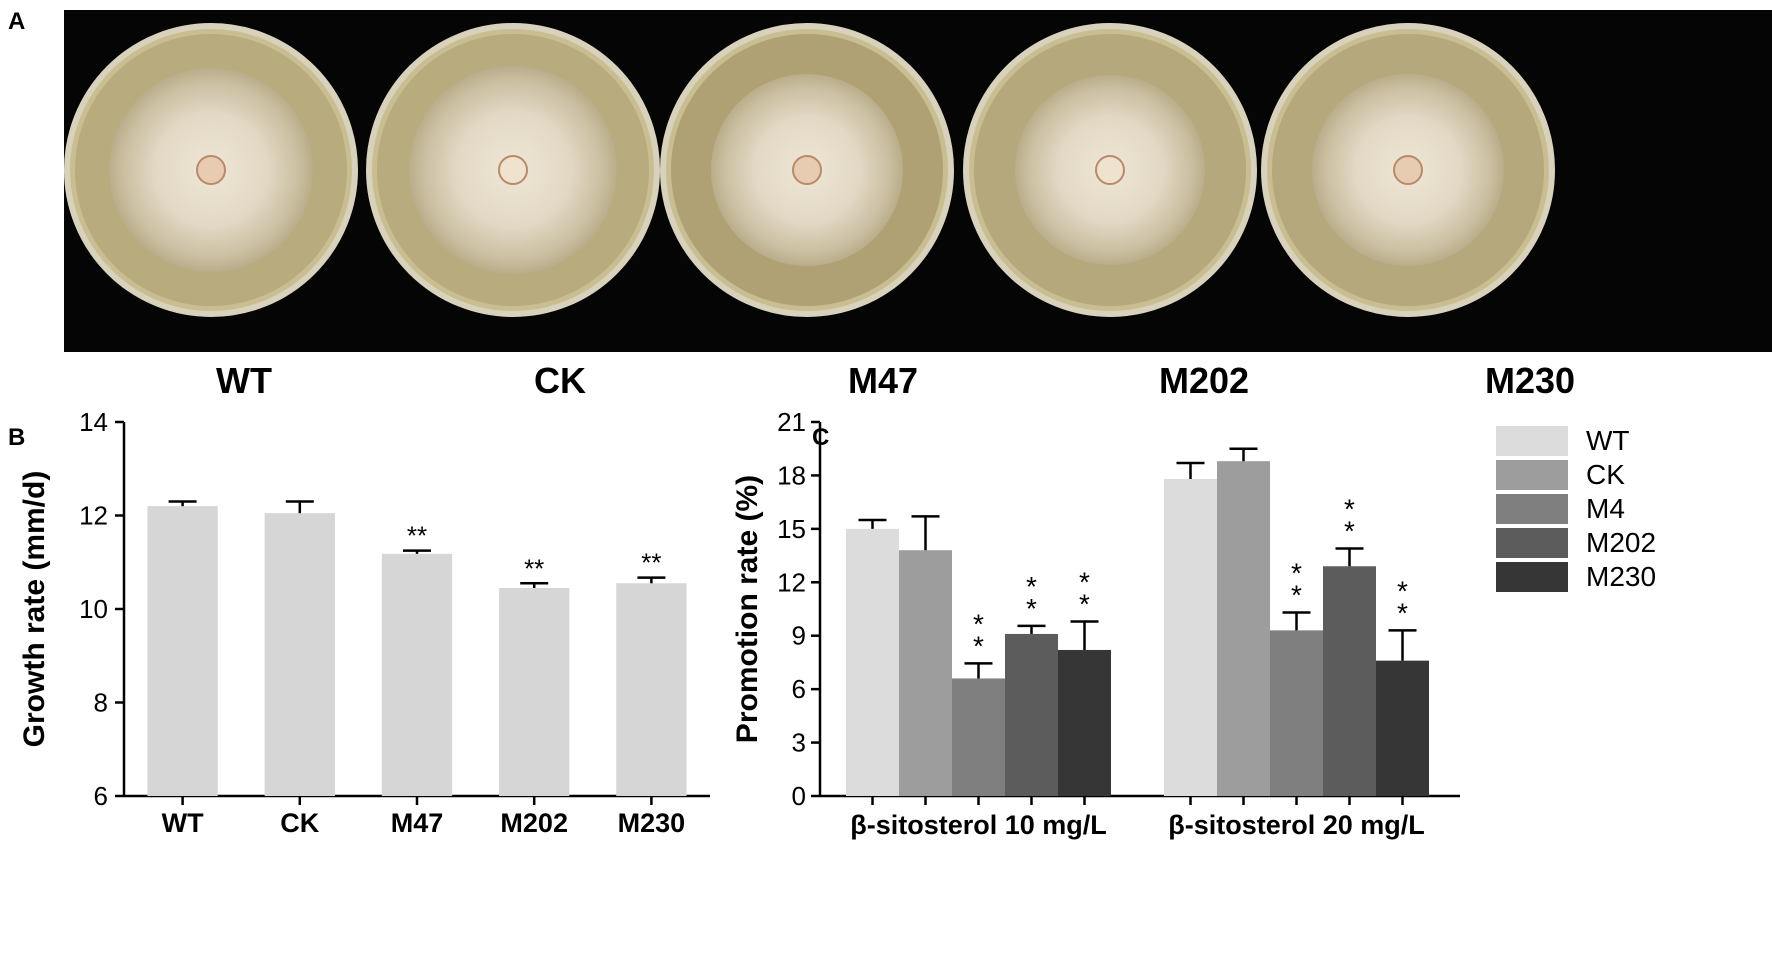  I want to click on x-tick-label: CK, so click(299, 823).